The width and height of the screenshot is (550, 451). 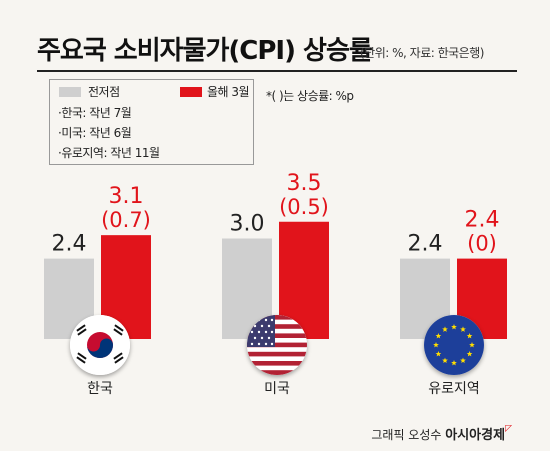 What do you see at coordinates (247, 224) in the screenshot?
I see `value-label-prev-1: 3.0` at bounding box center [247, 224].